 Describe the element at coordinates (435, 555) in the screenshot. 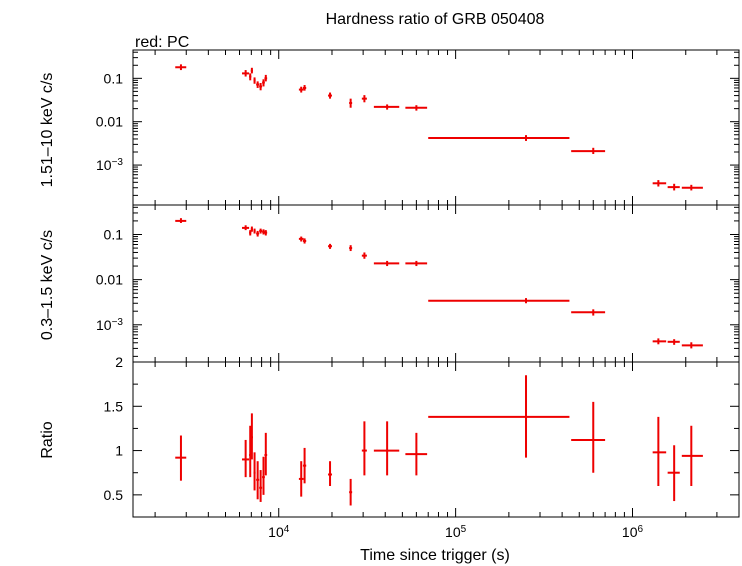

I see `x-axis-label: Time since trigger (s)` at that location.